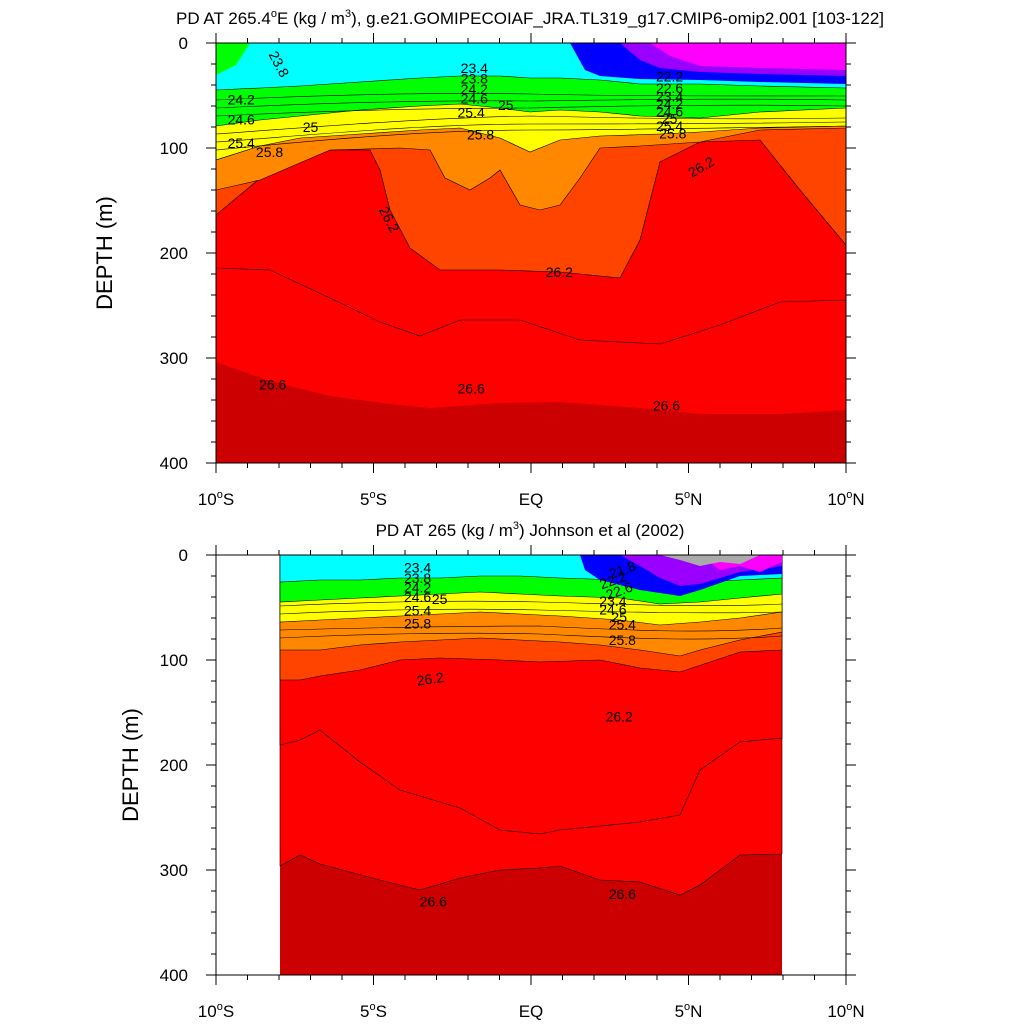 The image size is (1024, 1024). I want to click on band-gray, so click(710, 560).